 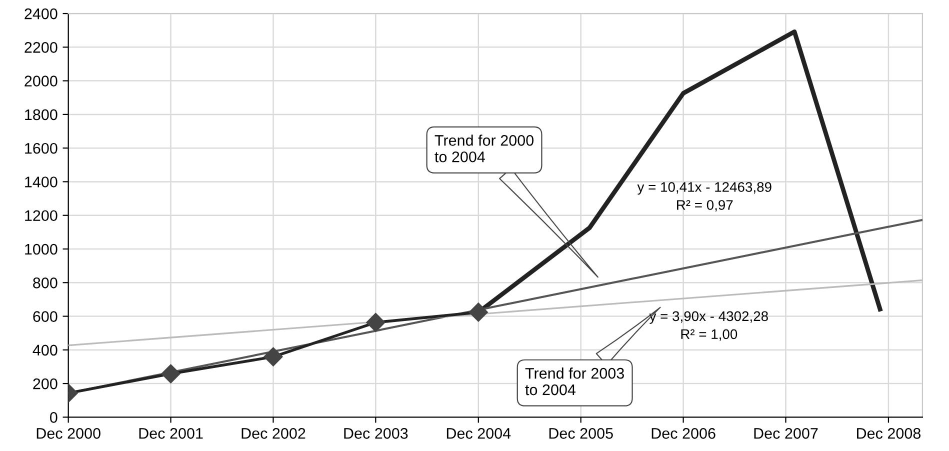 I want to click on annotation: Trend for 2000 to 2004, so click(x=484, y=148).